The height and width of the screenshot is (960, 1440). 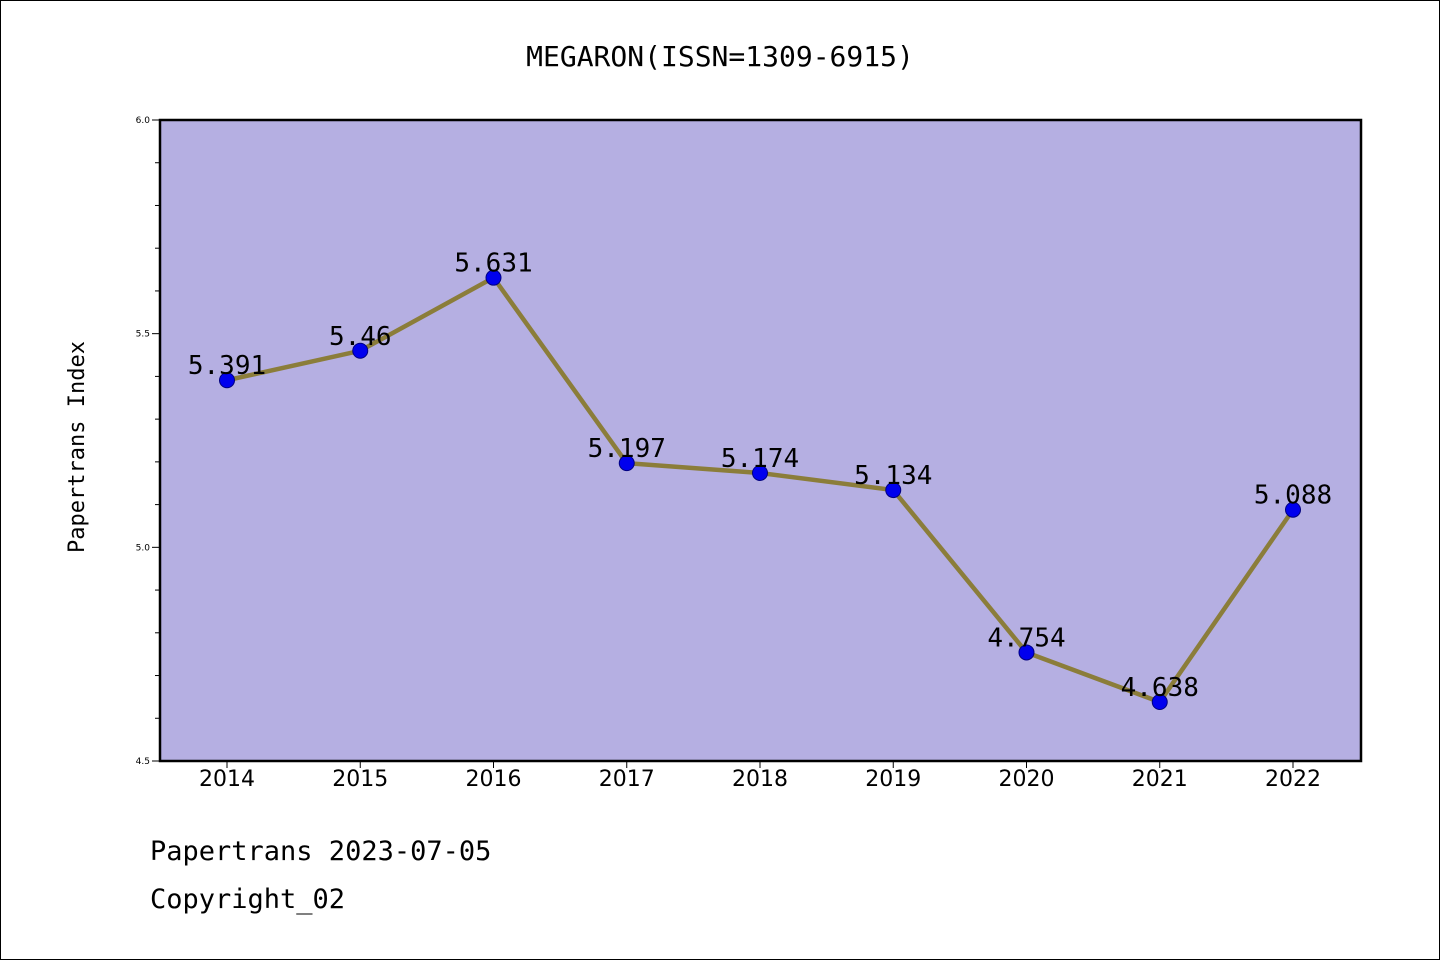 What do you see at coordinates (1026, 638) in the screenshot?
I see `data-label: 4.754` at bounding box center [1026, 638].